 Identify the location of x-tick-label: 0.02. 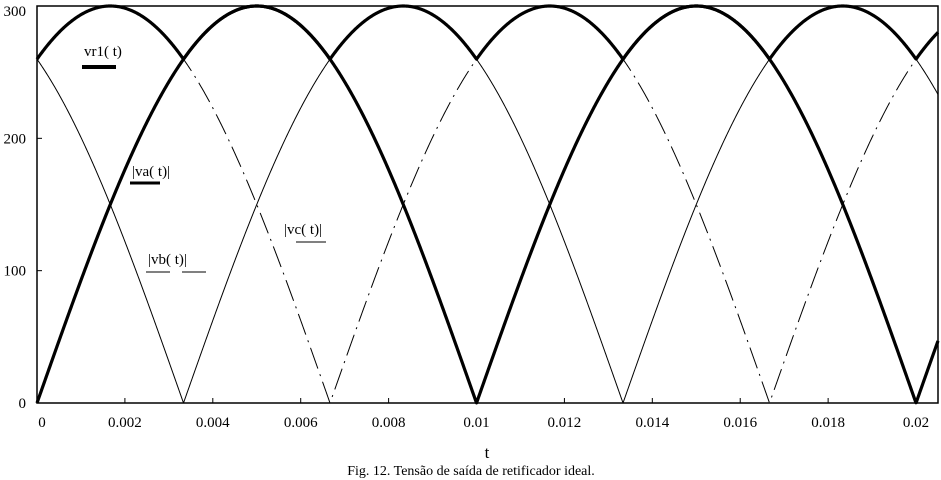
(916, 423).